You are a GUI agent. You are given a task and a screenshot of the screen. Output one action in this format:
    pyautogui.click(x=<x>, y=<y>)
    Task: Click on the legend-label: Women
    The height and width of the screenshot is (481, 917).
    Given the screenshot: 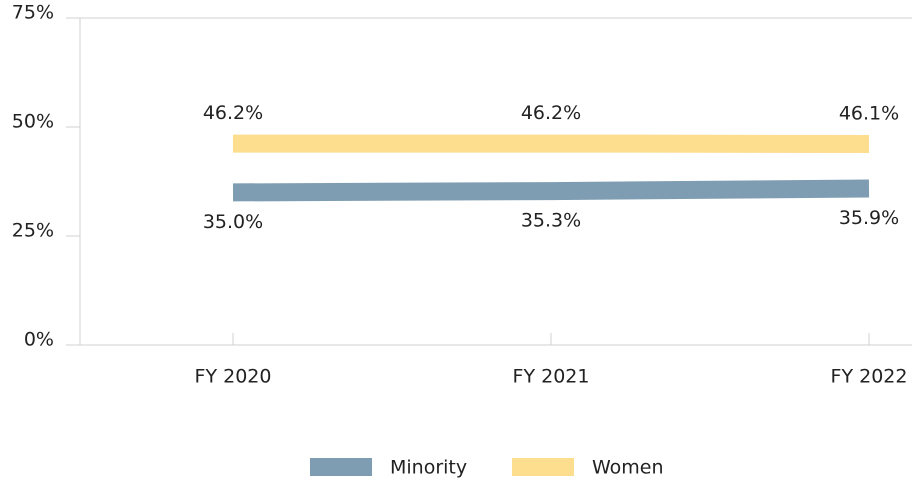 What is the action you would take?
    pyautogui.click(x=628, y=468)
    